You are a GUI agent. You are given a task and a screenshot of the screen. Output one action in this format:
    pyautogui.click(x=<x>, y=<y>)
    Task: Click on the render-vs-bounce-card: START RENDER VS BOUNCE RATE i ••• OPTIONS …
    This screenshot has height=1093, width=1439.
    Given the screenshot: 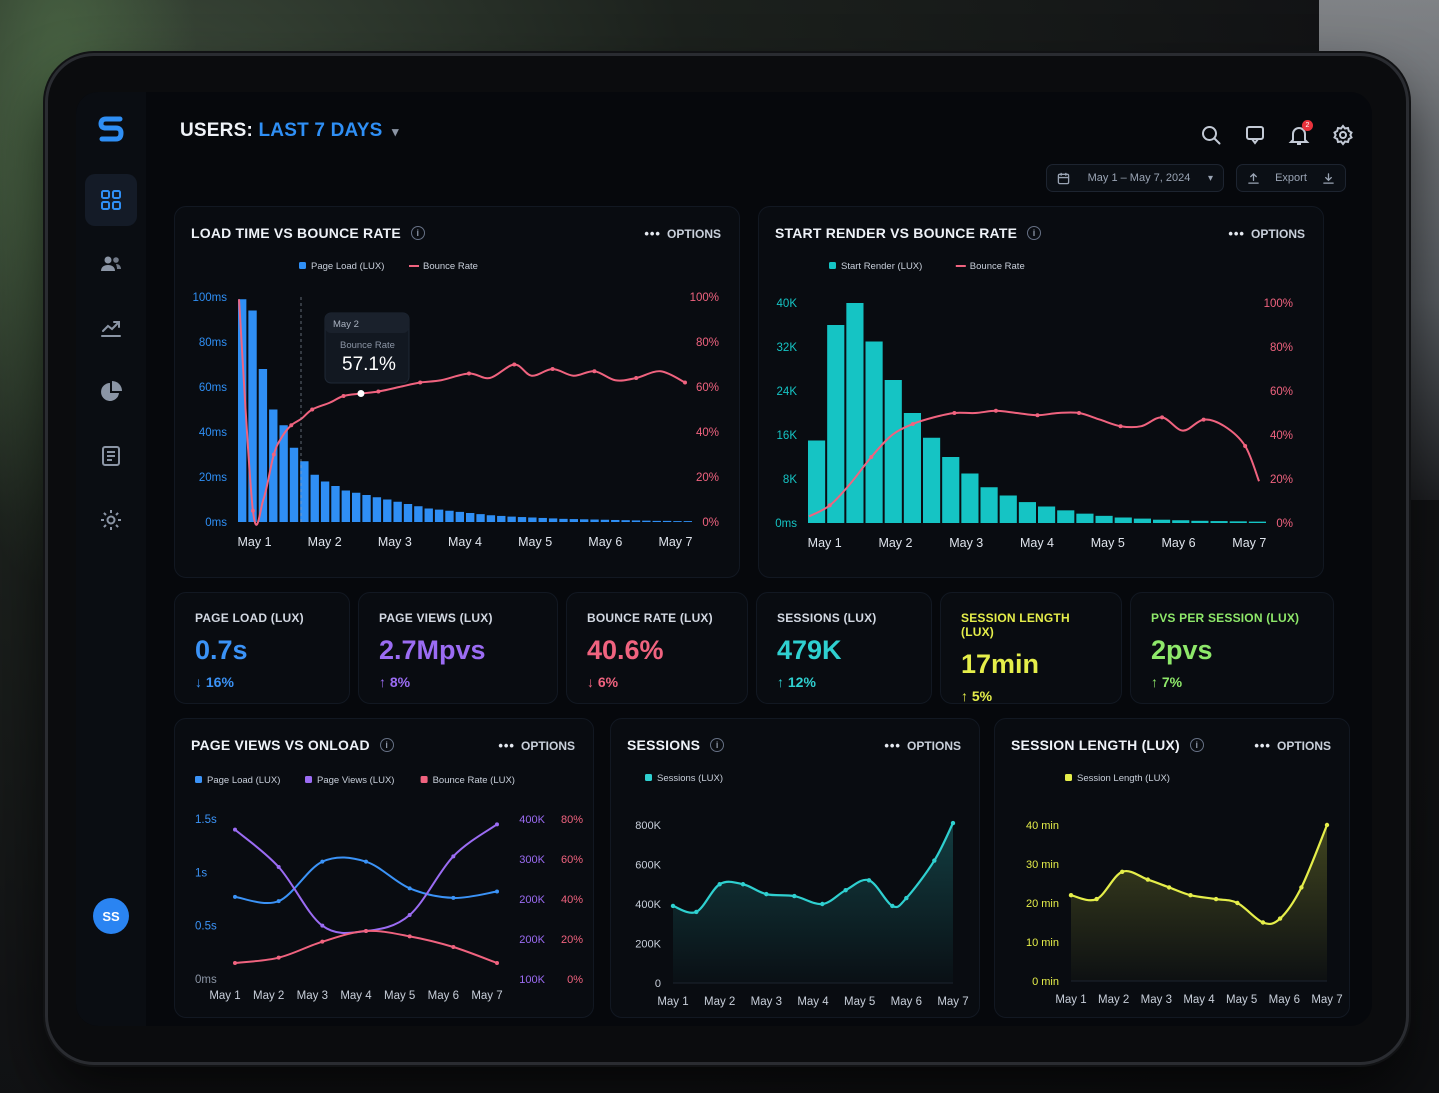 What is the action you would take?
    pyautogui.click(x=1041, y=392)
    